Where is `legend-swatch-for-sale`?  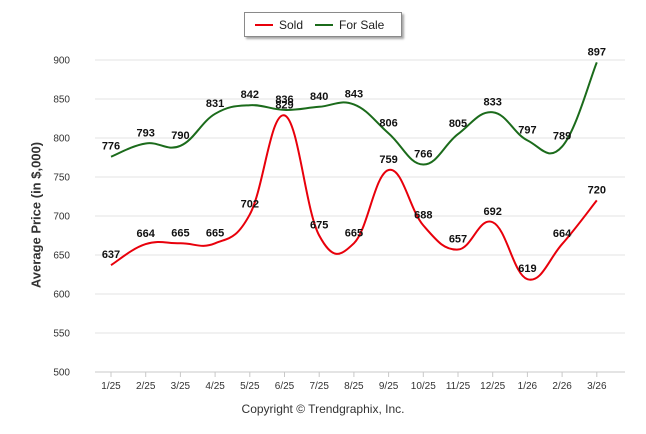
legend-swatch-for-sale is located at coordinates (324, 24).